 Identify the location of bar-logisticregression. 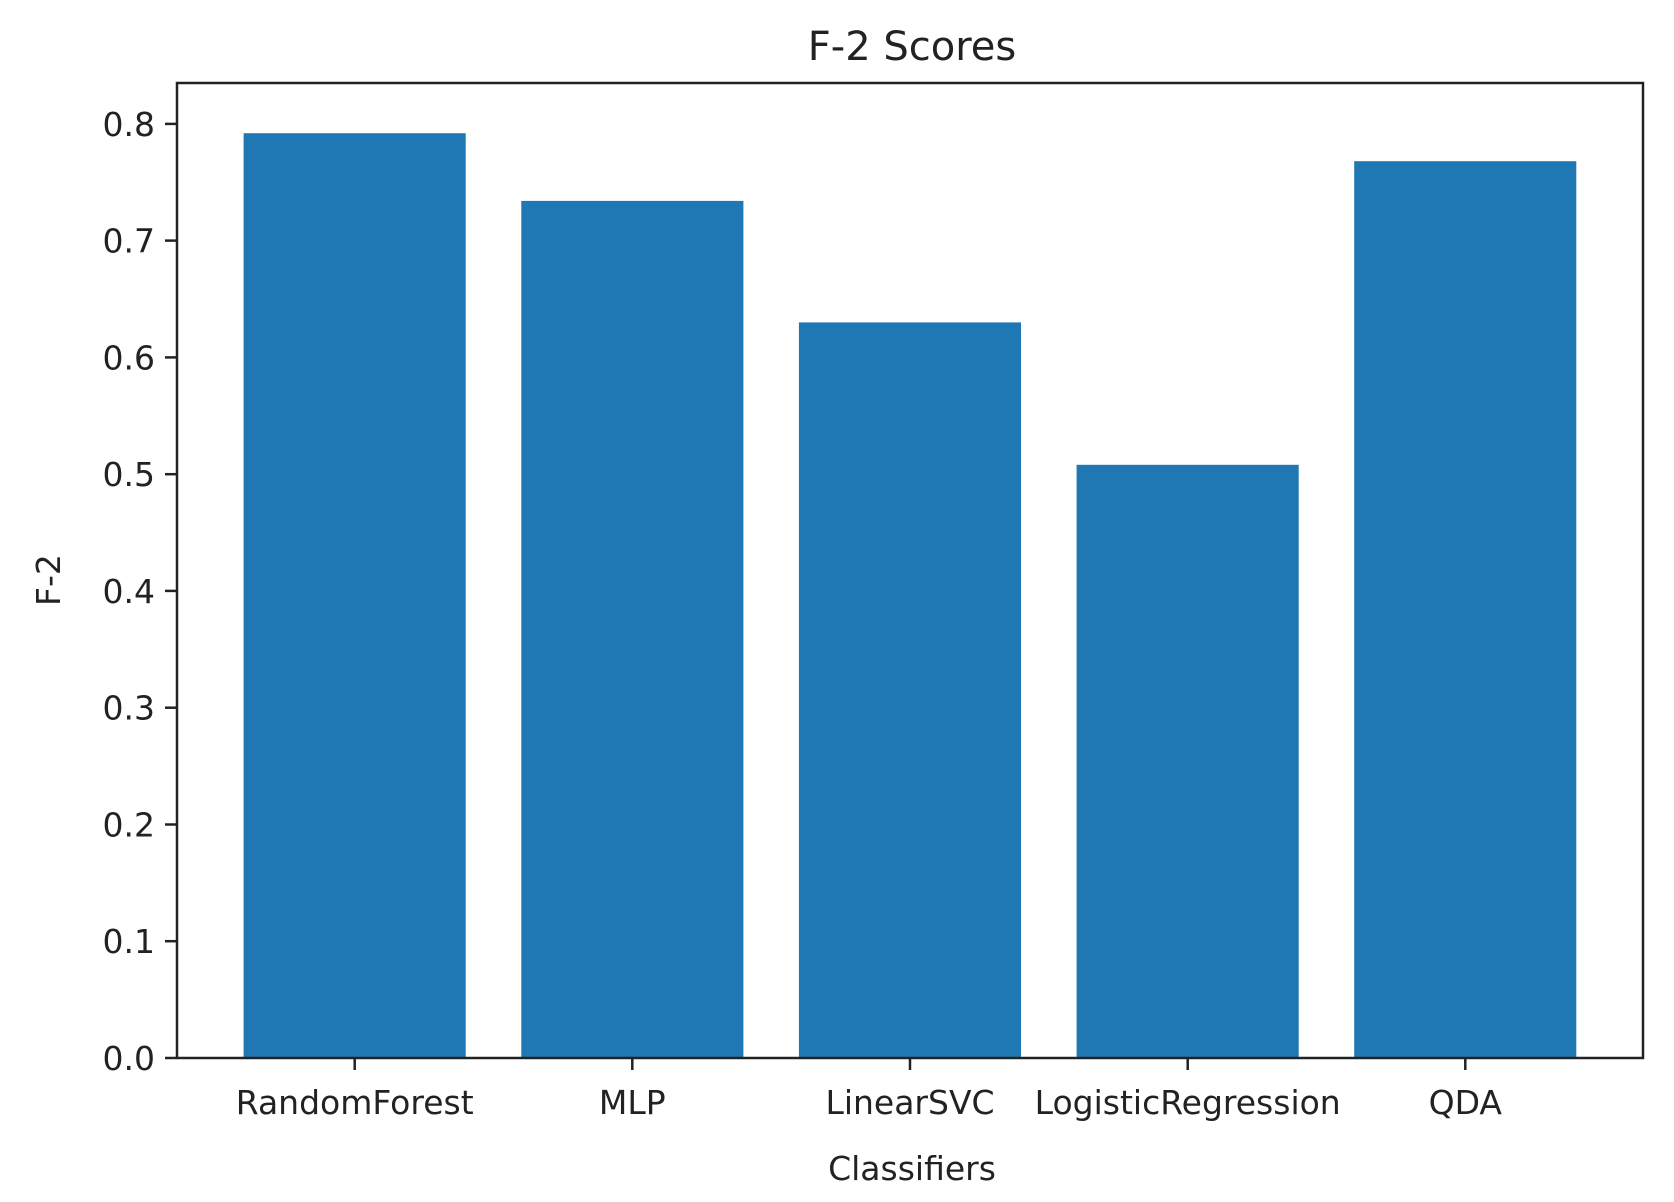
(1187, 761).